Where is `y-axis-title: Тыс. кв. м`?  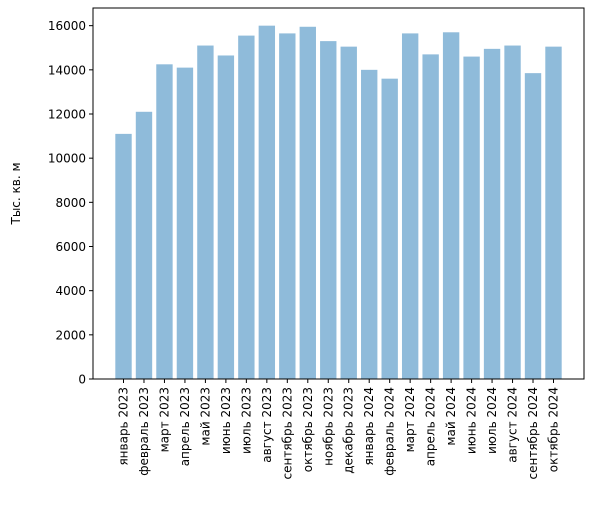
y-axis-title: Тыс. кв. м is located at coordinates (16, 193).